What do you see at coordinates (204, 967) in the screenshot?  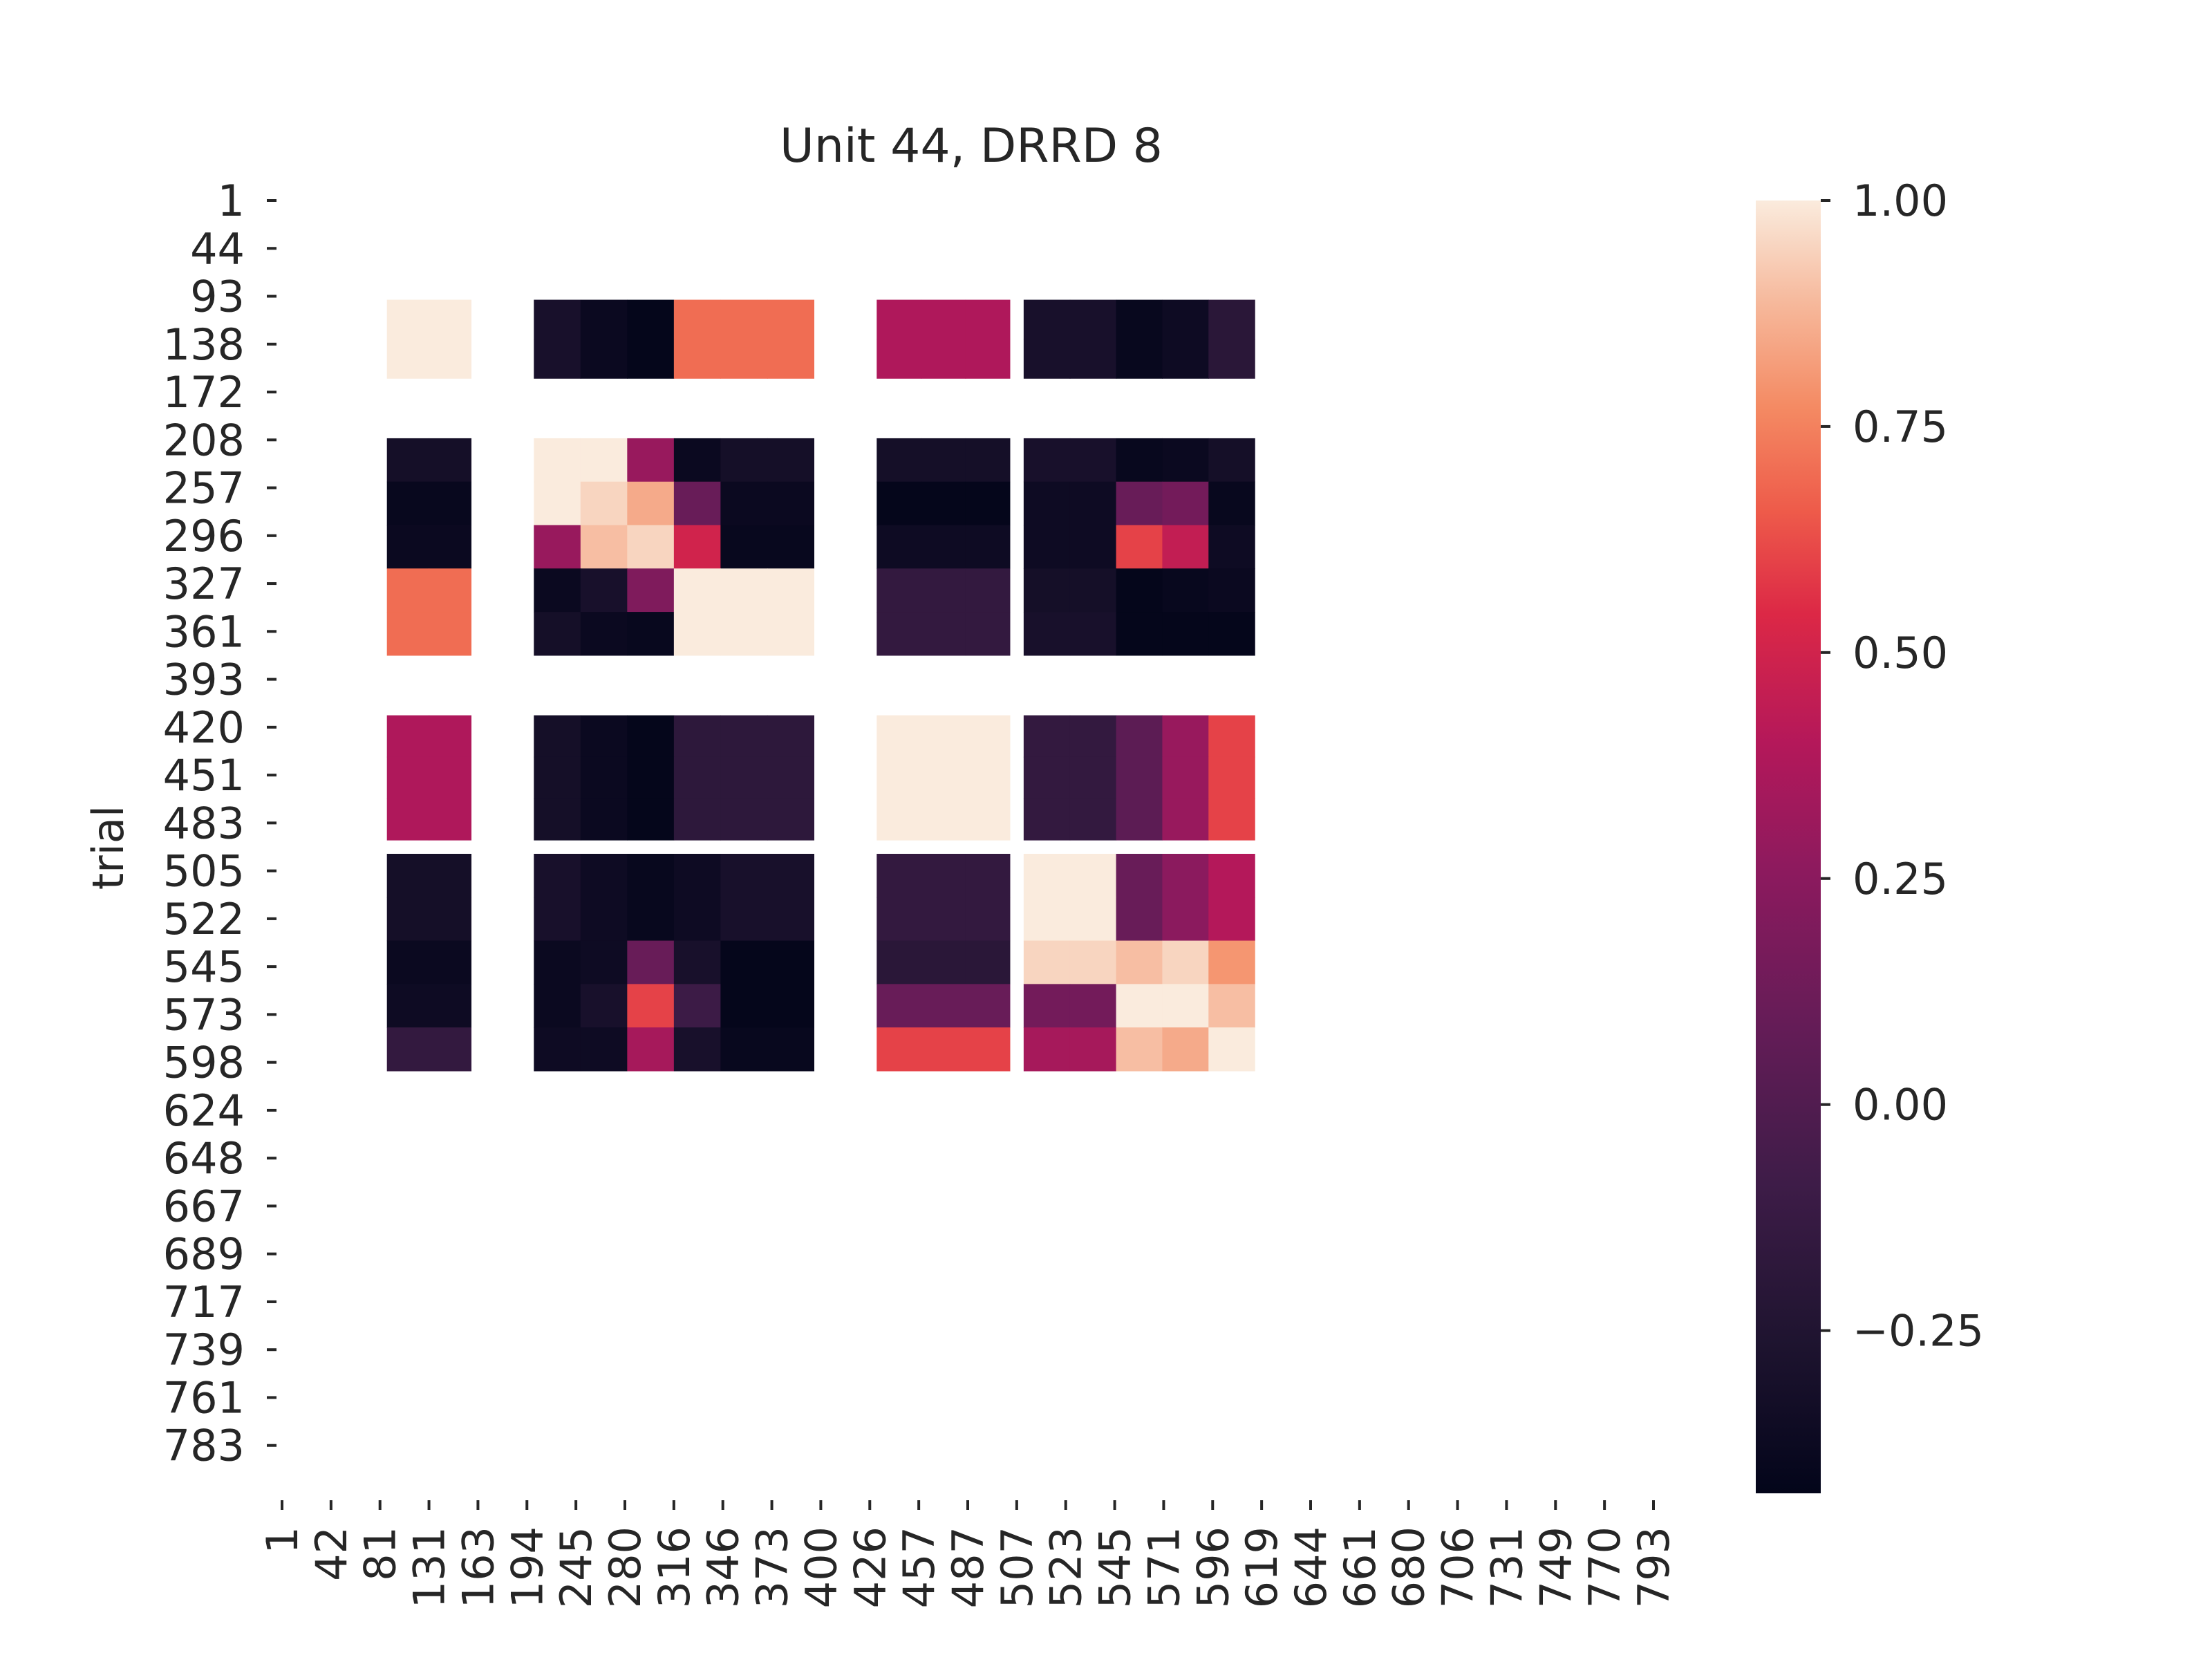 I see `y-tick-label: 545` at bounding box center [204, 967].